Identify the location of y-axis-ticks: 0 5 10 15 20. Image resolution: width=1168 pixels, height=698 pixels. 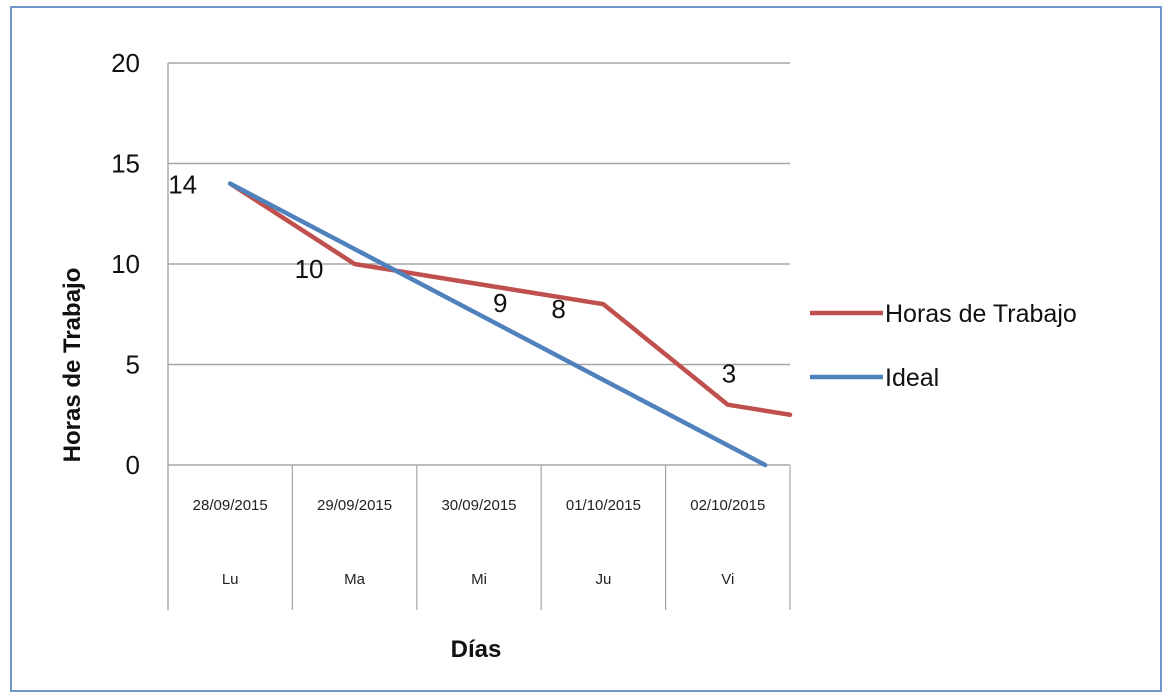
(125, 264).